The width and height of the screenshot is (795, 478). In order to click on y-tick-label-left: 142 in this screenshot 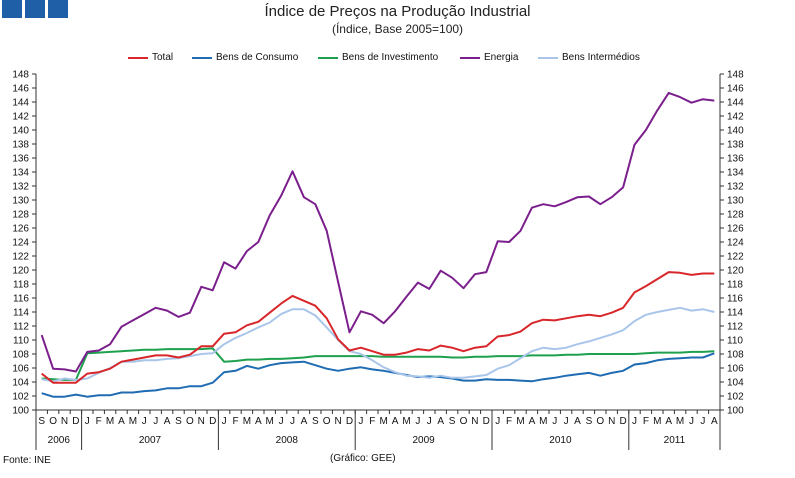, I will do `click(20, 117)`.